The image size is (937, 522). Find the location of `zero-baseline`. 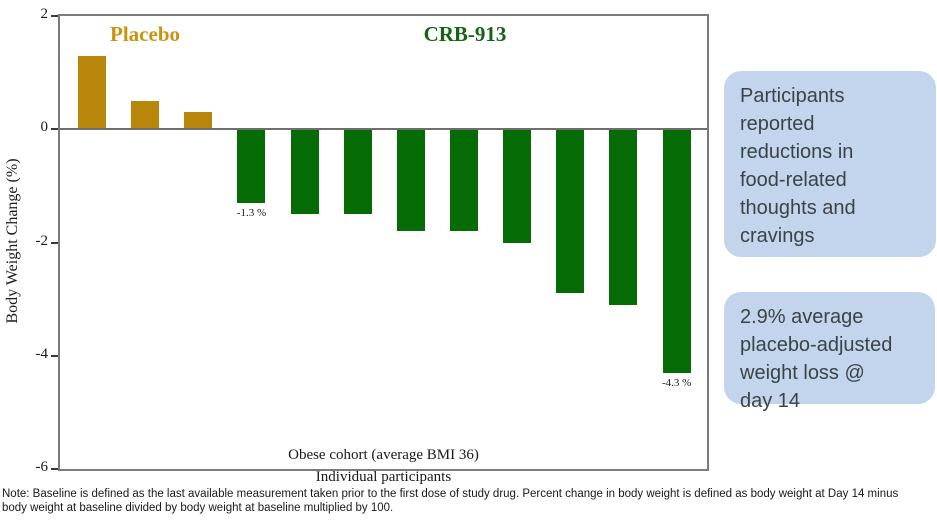

zero-baseline is located at coordinates (383, 129).